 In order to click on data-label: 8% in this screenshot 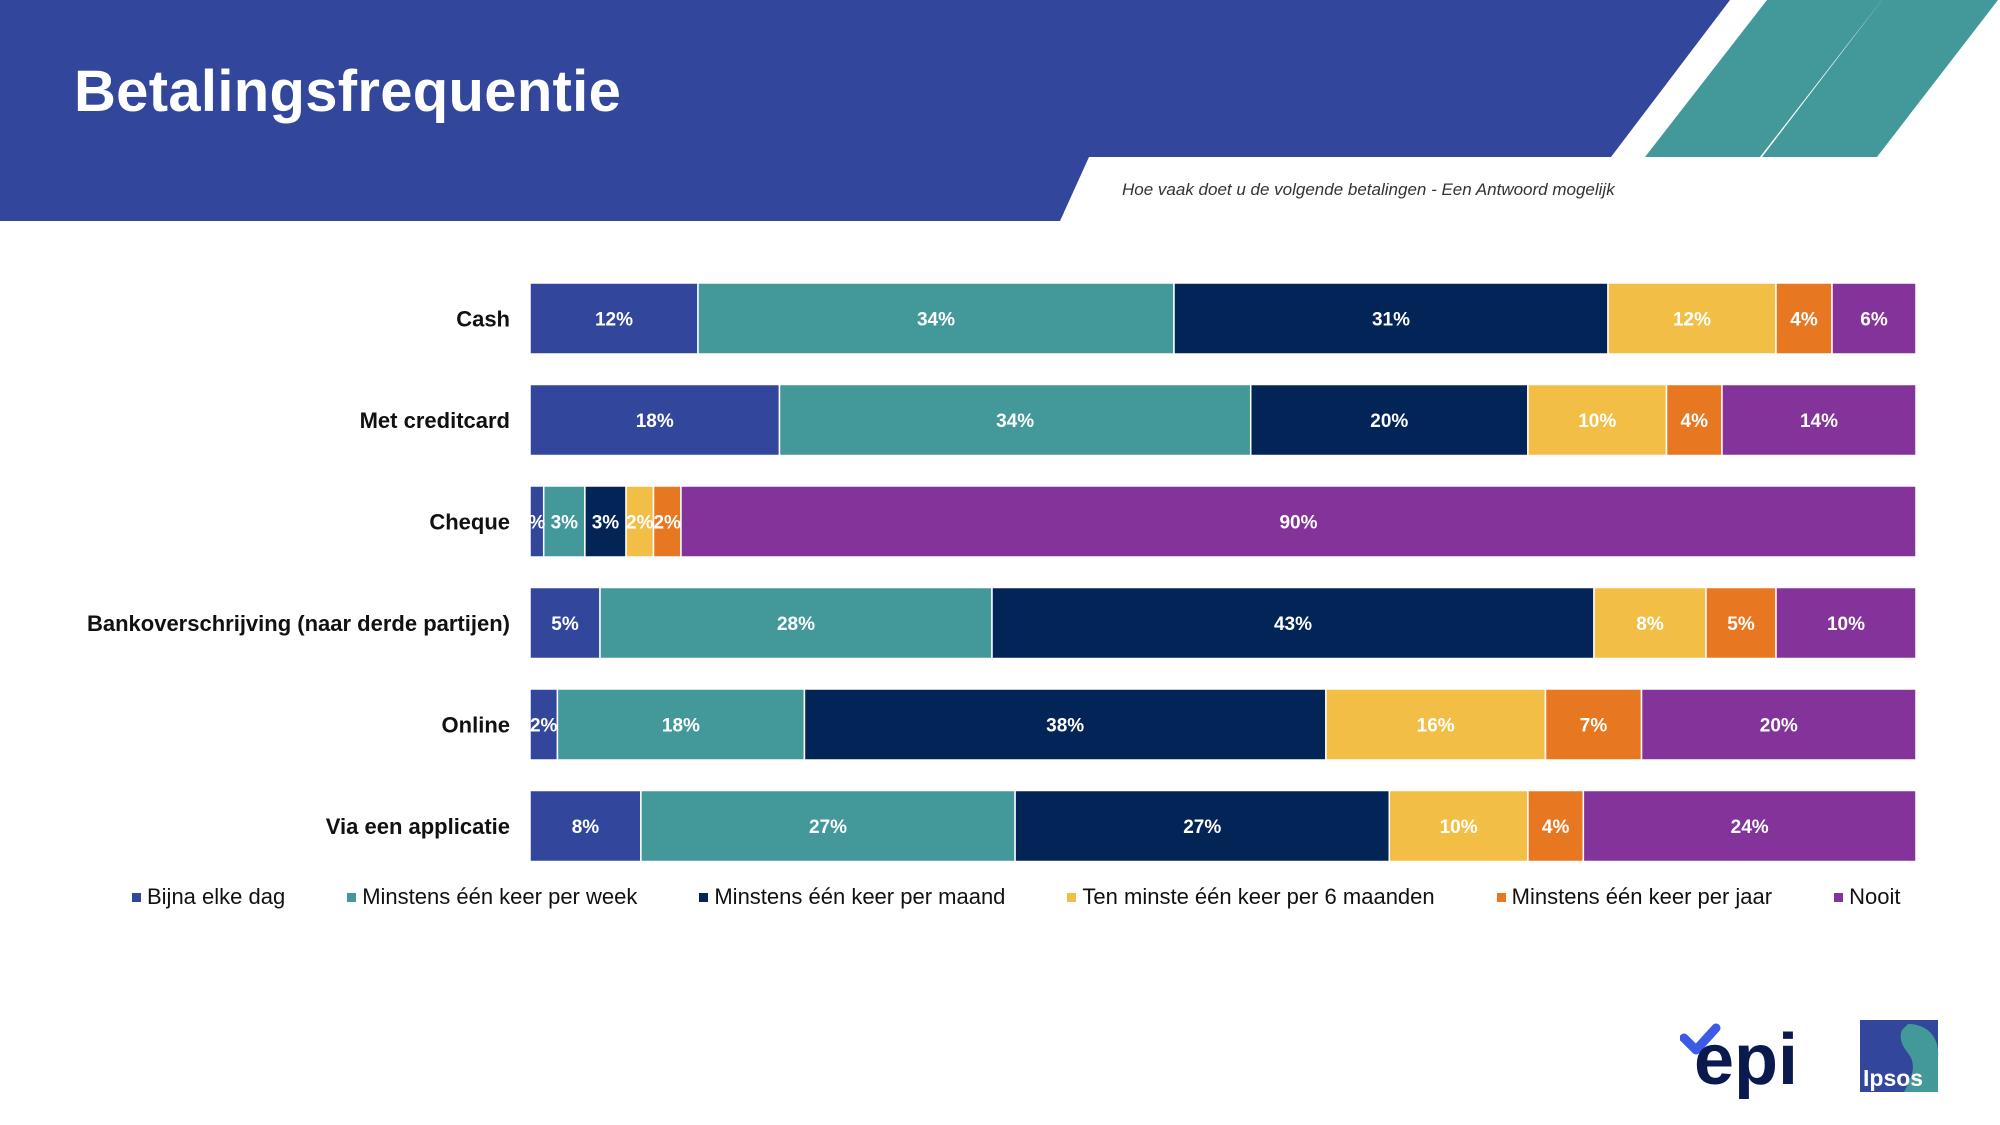, I will do `click(586, 827)`.